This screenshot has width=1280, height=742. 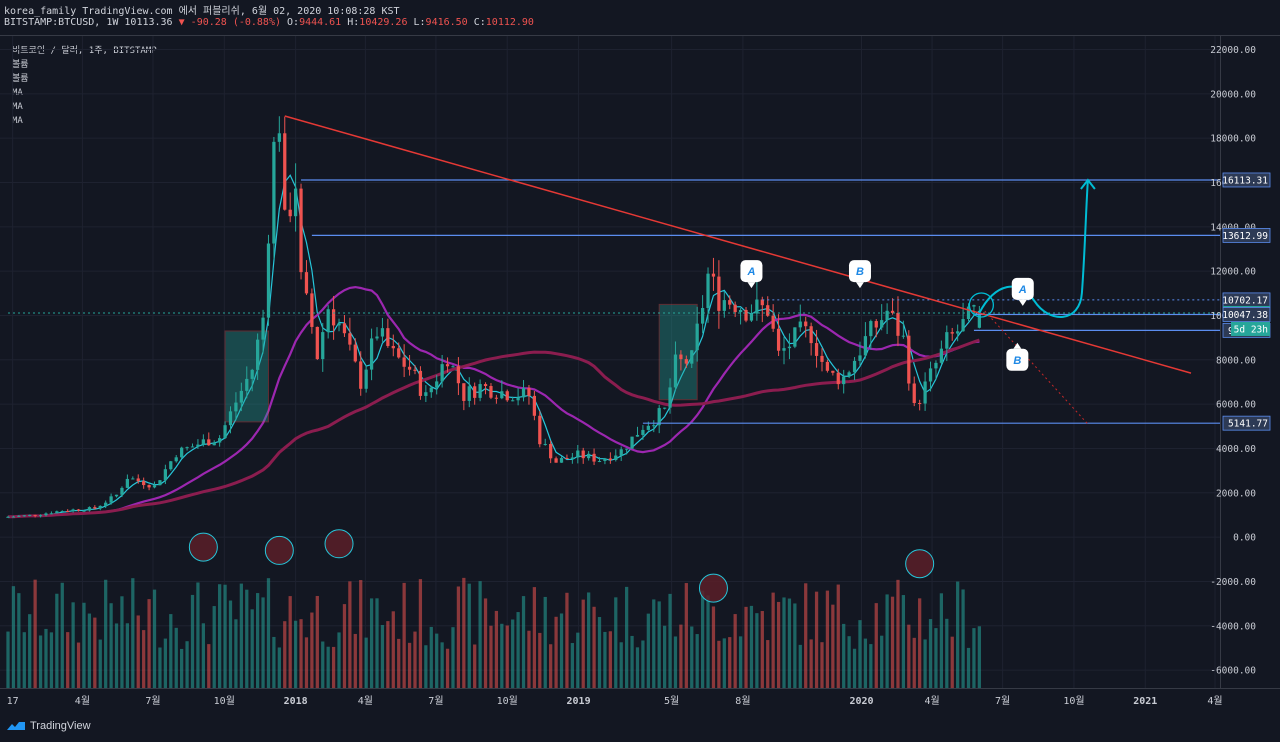 What do you see at coordinates (88, 22) in the screenshot?
I see `symbol-label: BITSTAMP:BTCUSD, 1W 10113.36` at bounding box center [88, 22].